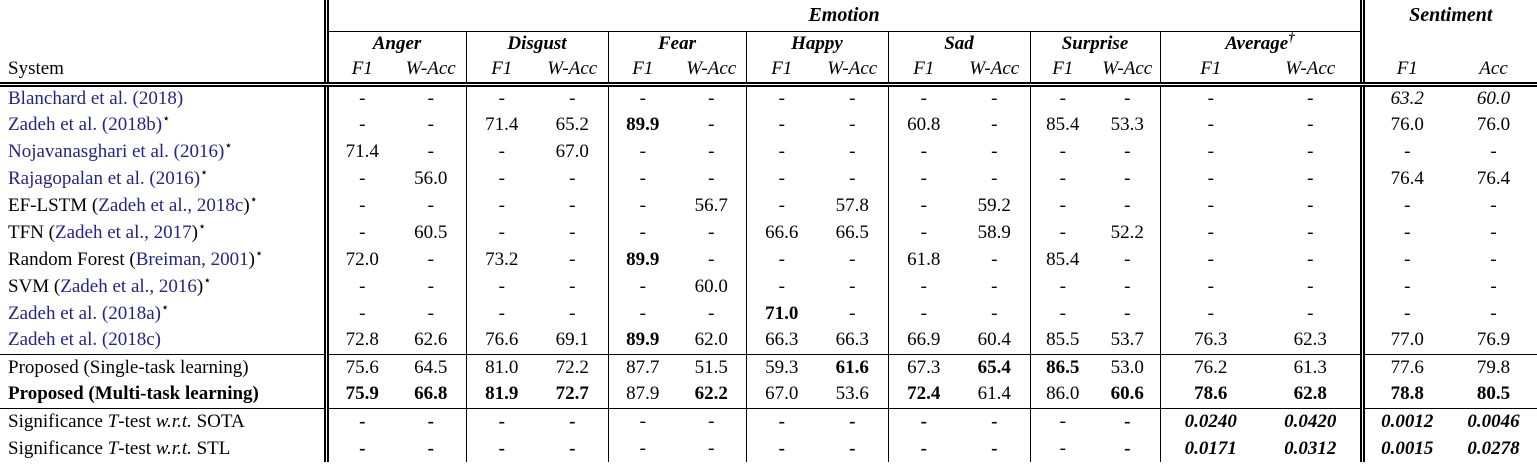 The image size is (1537, 475). Describe the element at coordinates (768, 313) in the screenshot. I see `table-row: Zadeh et al. (2018a)⋆ - - - - - -71.0- - - - - - - - -` at that location.